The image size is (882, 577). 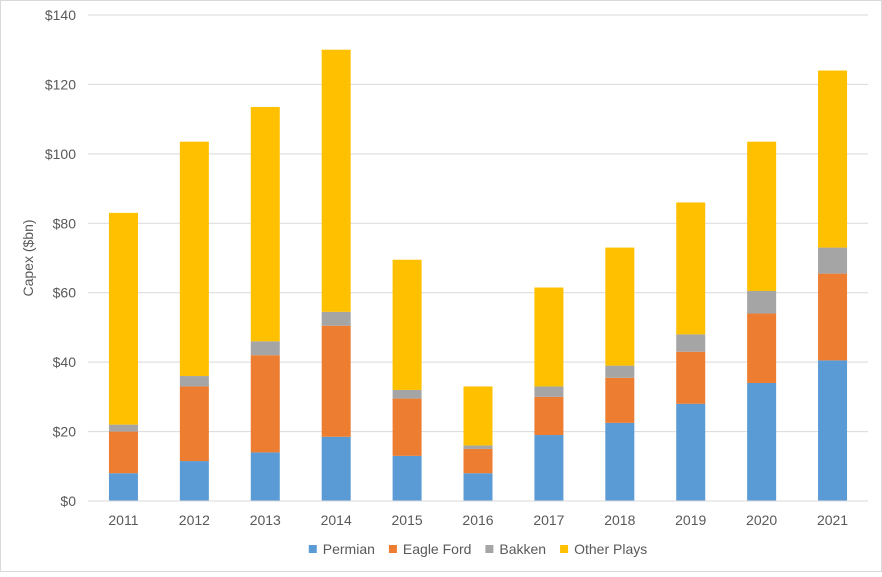 What do you see at coordinates (761, 520) in the screenshot?
I see `x-tick-label: 2020` at bounding box center [761, 520].